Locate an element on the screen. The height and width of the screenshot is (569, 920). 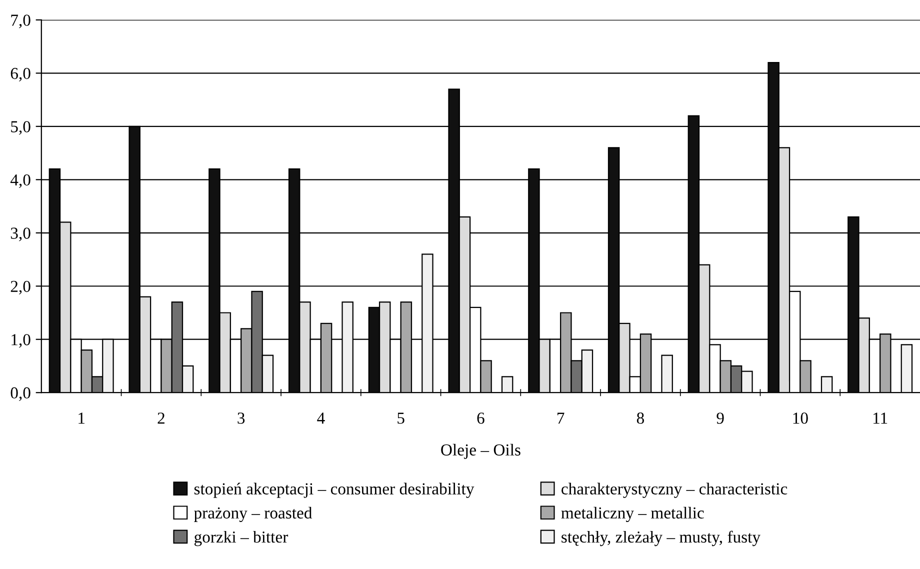
x-tick-label: 4 is located at coordinates (321, 418).